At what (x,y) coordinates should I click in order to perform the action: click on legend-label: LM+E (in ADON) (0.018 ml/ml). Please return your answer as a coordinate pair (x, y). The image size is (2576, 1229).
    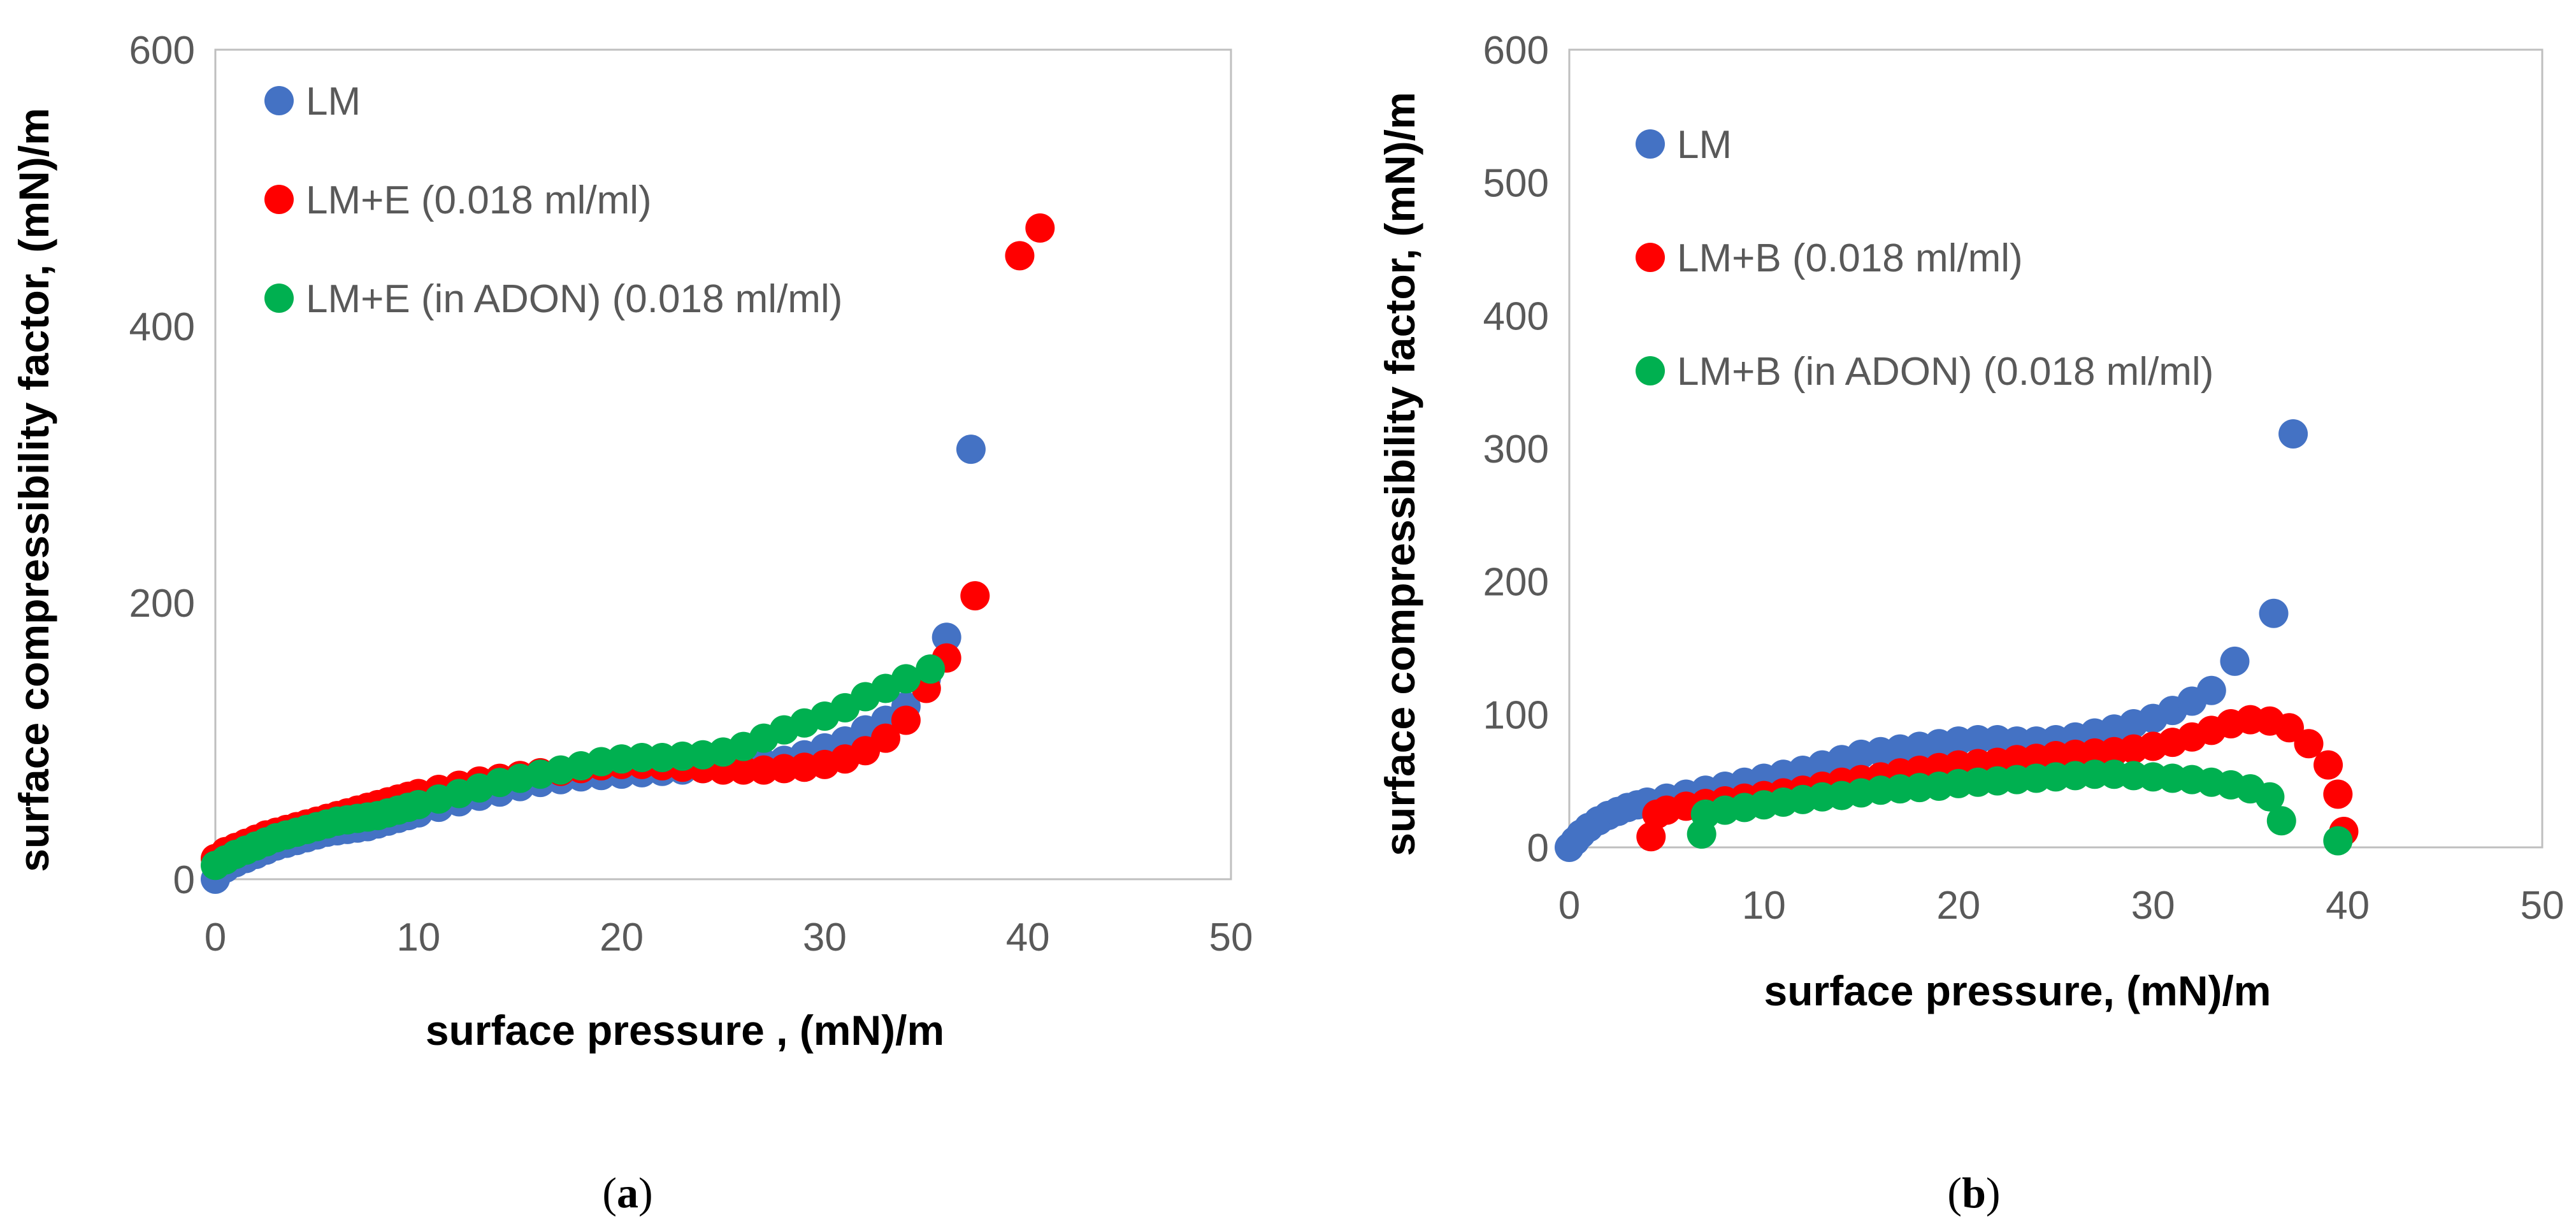
    Looking at the image, I should click on (574, 299).